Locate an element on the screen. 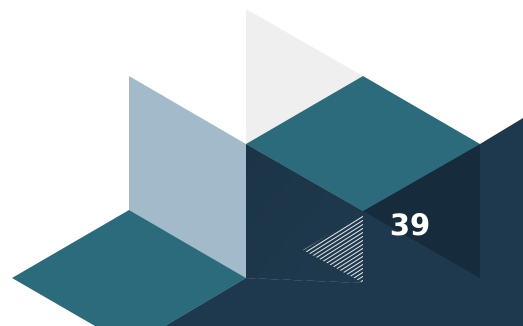  page-number: 39 is located at coordinates (410, 225).